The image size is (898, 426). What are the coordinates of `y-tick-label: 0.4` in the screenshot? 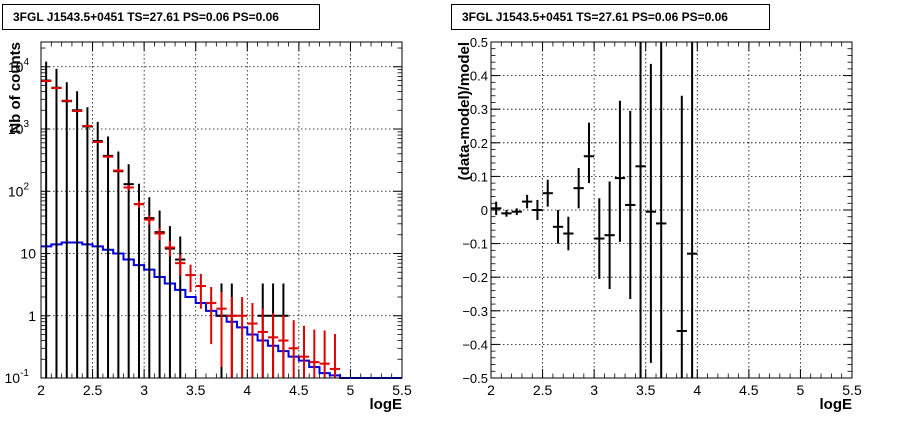 It's located at (479, 76).